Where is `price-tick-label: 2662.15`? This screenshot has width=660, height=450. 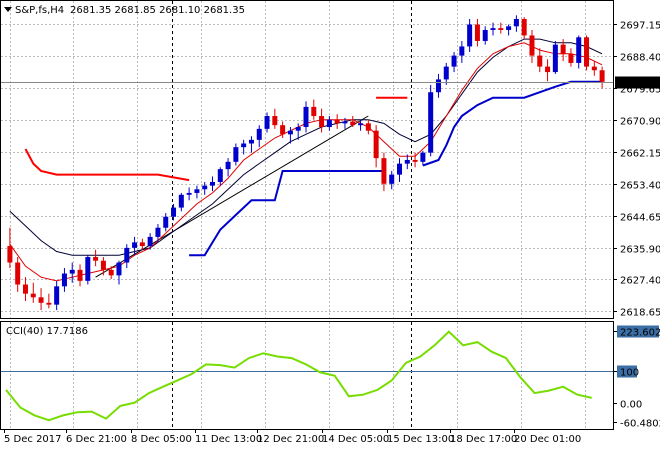
price-tick-label: 2662.15 is located at coordinates (640, 154).